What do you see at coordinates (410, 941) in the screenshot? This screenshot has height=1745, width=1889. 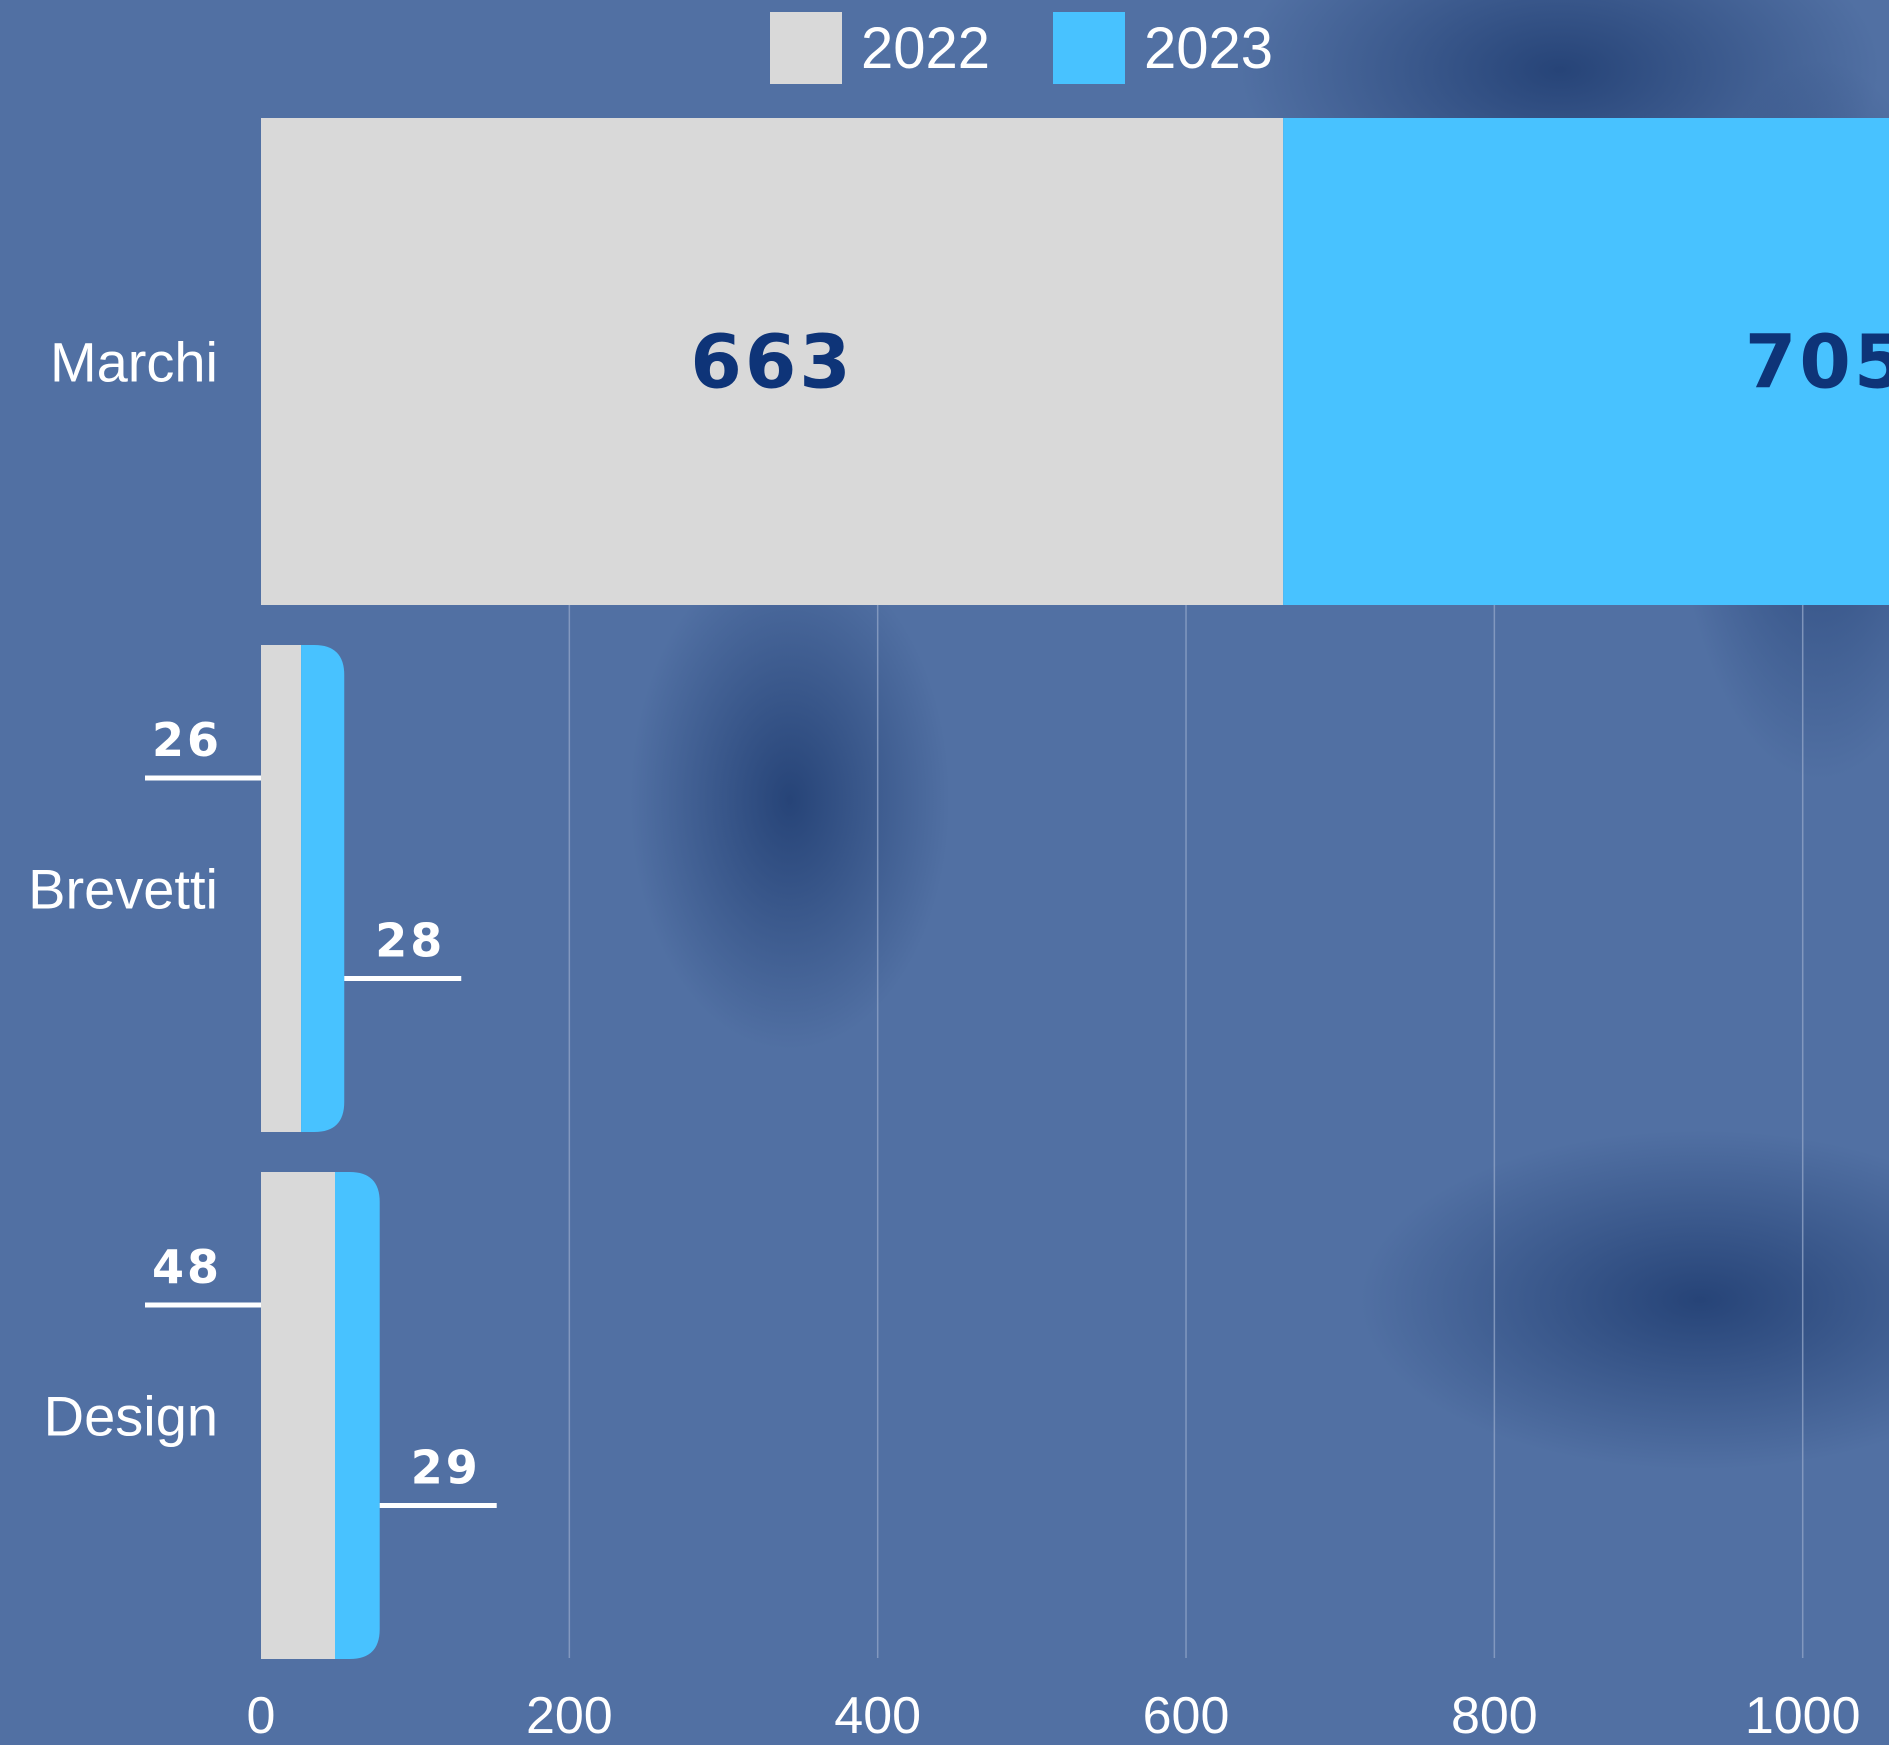 I see `value-label-2023: 28` at bounding box center [410, 941].